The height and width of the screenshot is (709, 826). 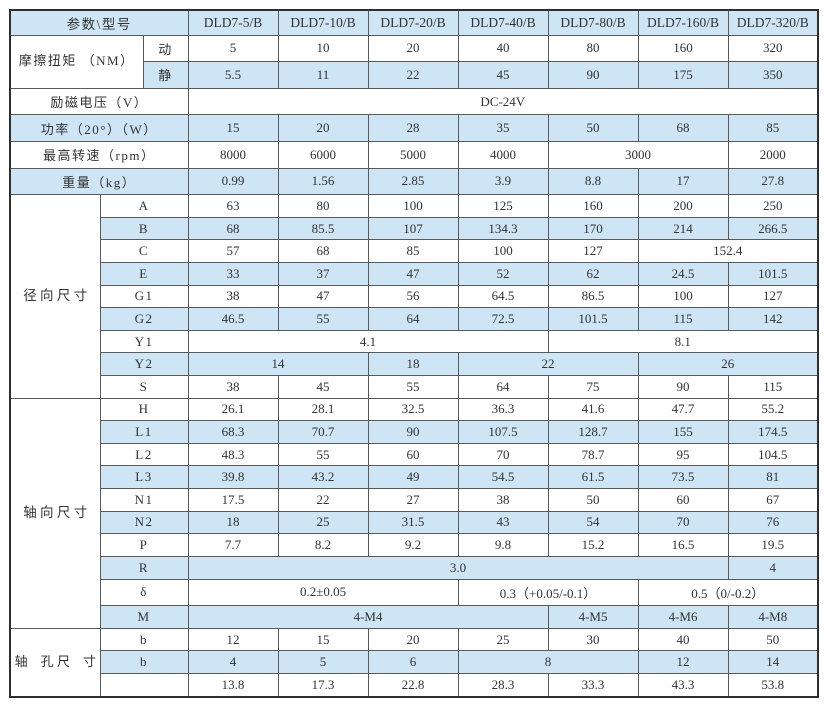 What do you see at coordinates (144, 432) in the screenshot?
I see `row-sublabel: L1` at bounding box center [144, 432].